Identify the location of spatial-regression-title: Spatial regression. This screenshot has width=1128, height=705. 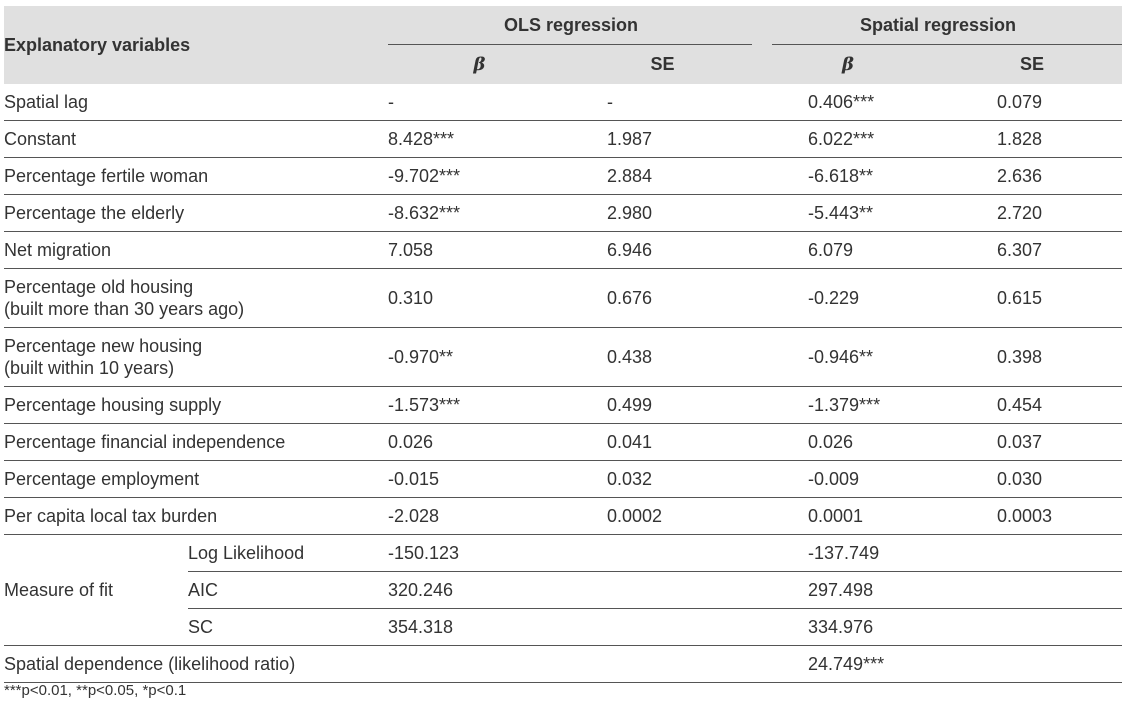
(938, 24).